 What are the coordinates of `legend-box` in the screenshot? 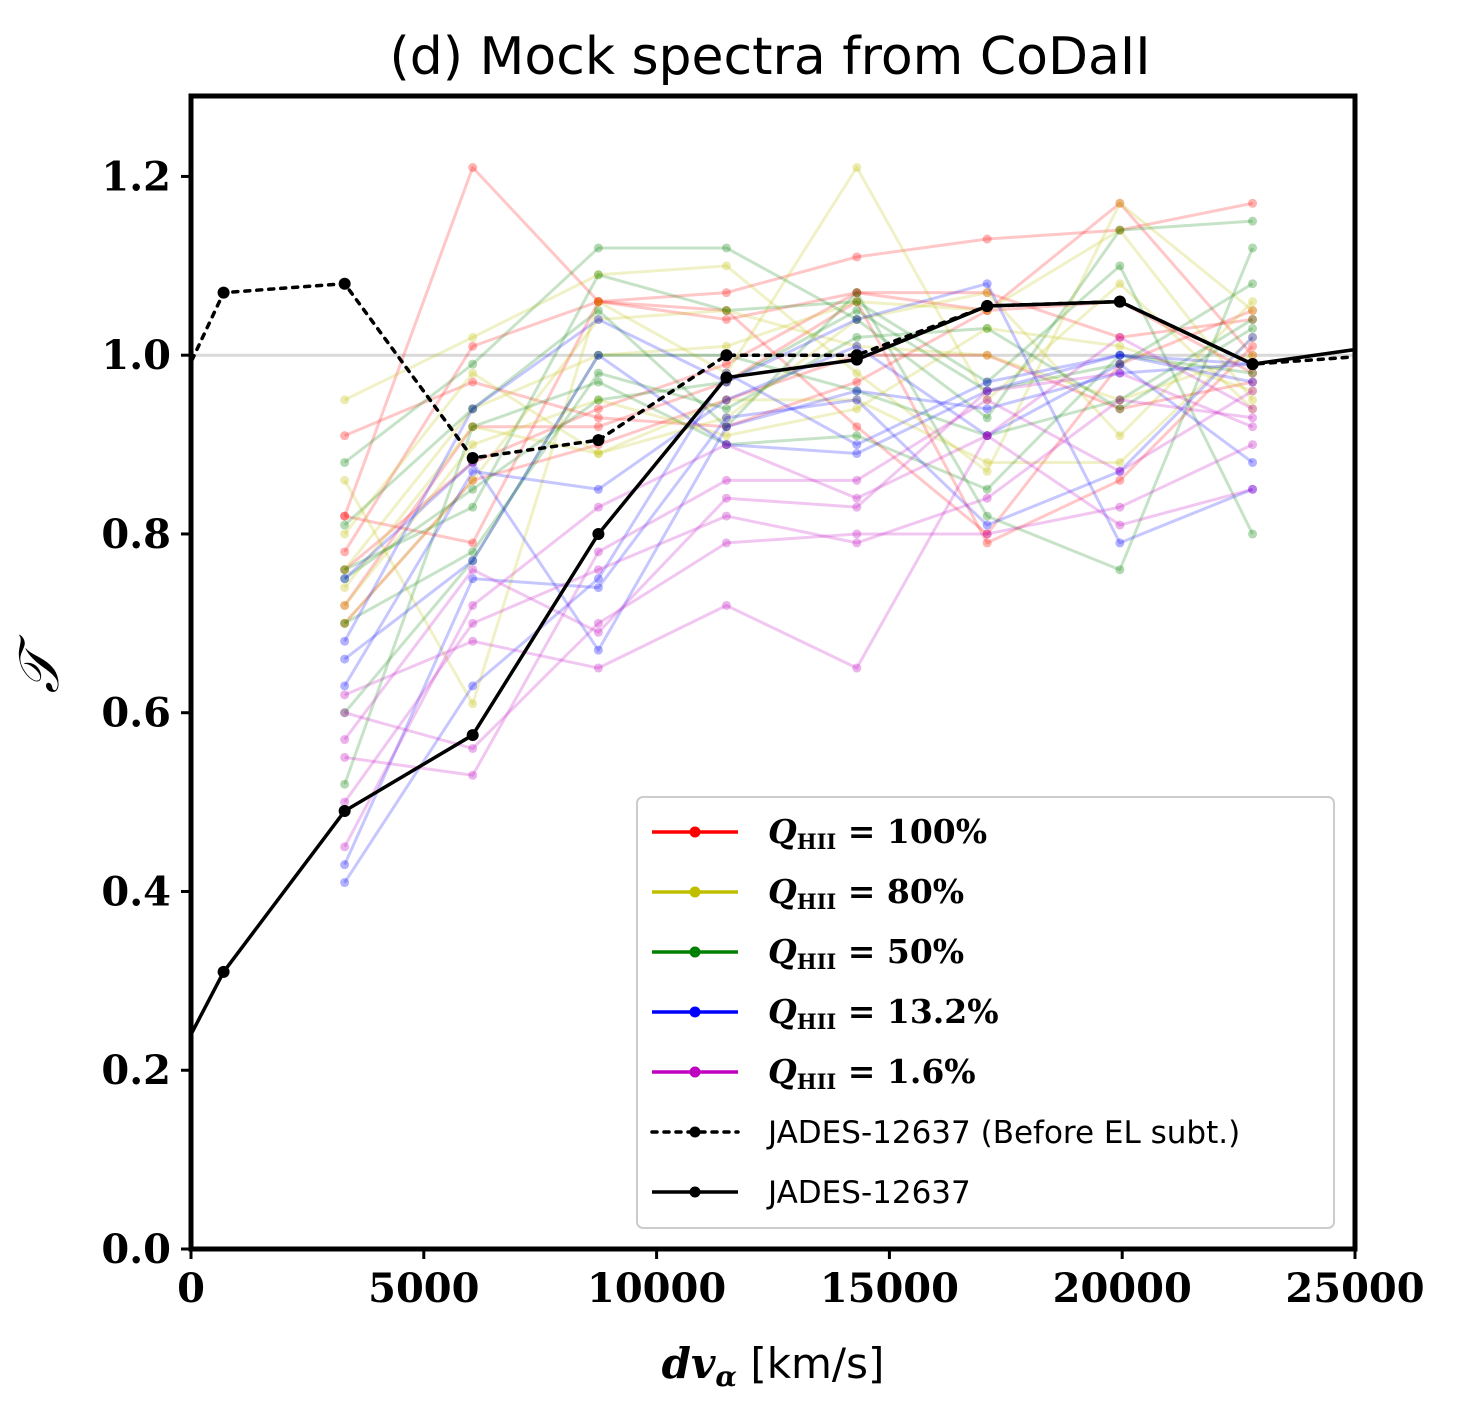 It's located at (985, 1012).